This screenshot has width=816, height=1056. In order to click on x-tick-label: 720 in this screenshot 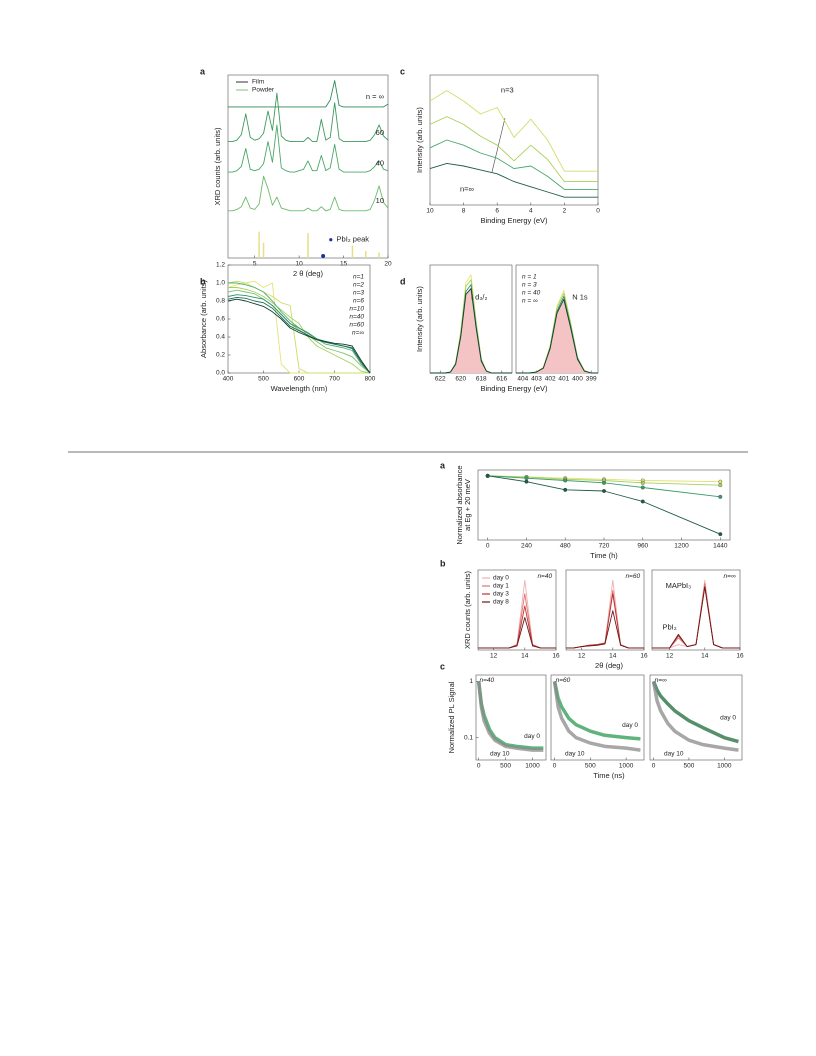, I will do `click(604, 546)`.